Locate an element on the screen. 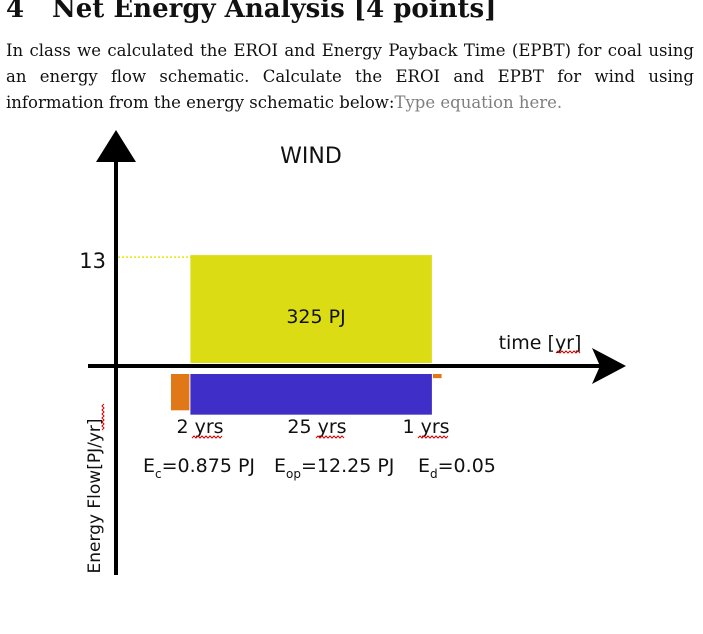 The image size is (703, 634). output-total-label: 325 PJ is located at coordinates (315, 317).